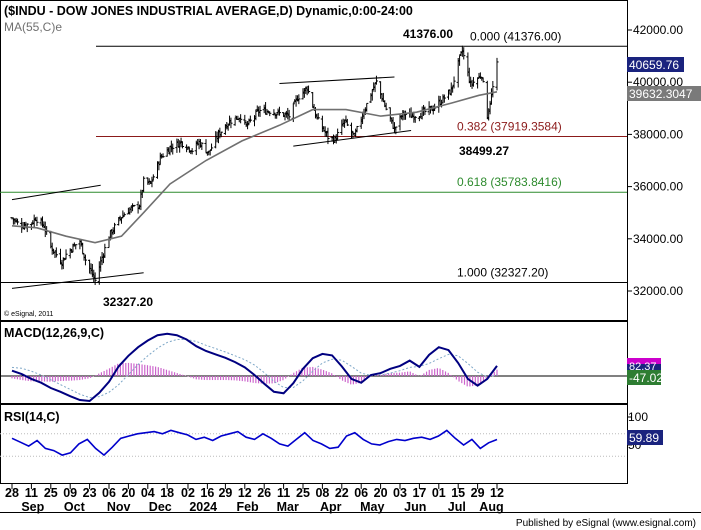  I want to click on price-ytick-label: 32000.00, so click(658, 291).